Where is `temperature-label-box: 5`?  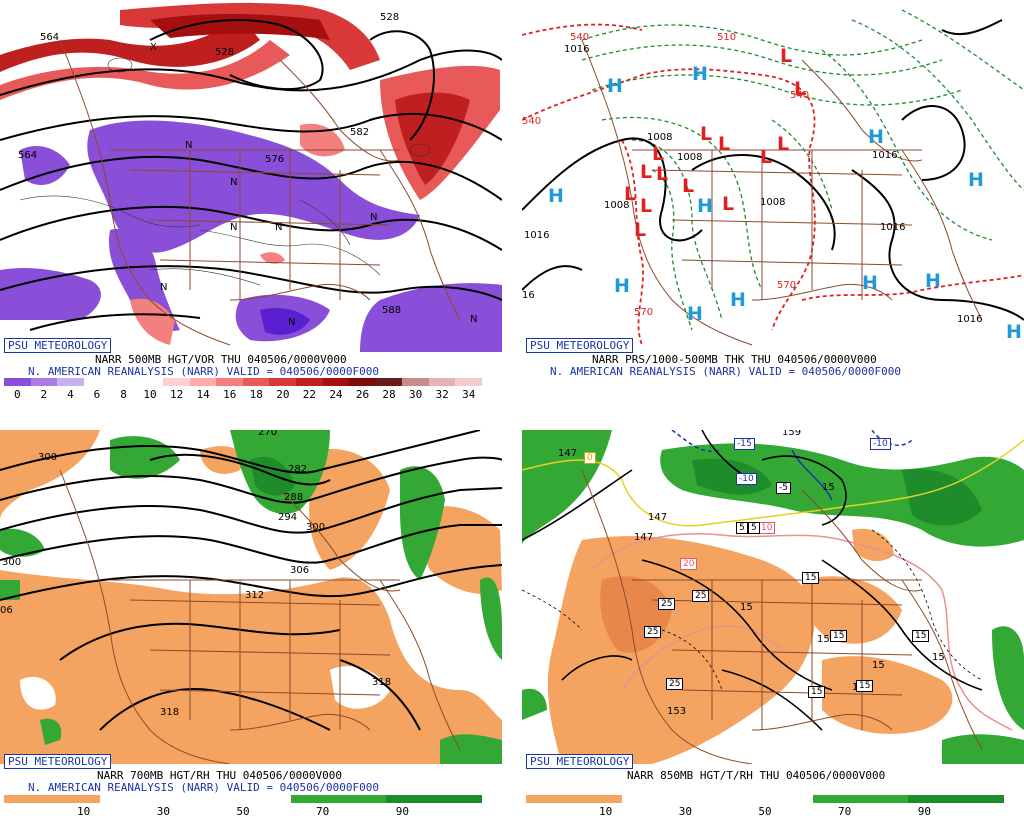
temperature-label-box: 5 is located at coordinates (742, 528).